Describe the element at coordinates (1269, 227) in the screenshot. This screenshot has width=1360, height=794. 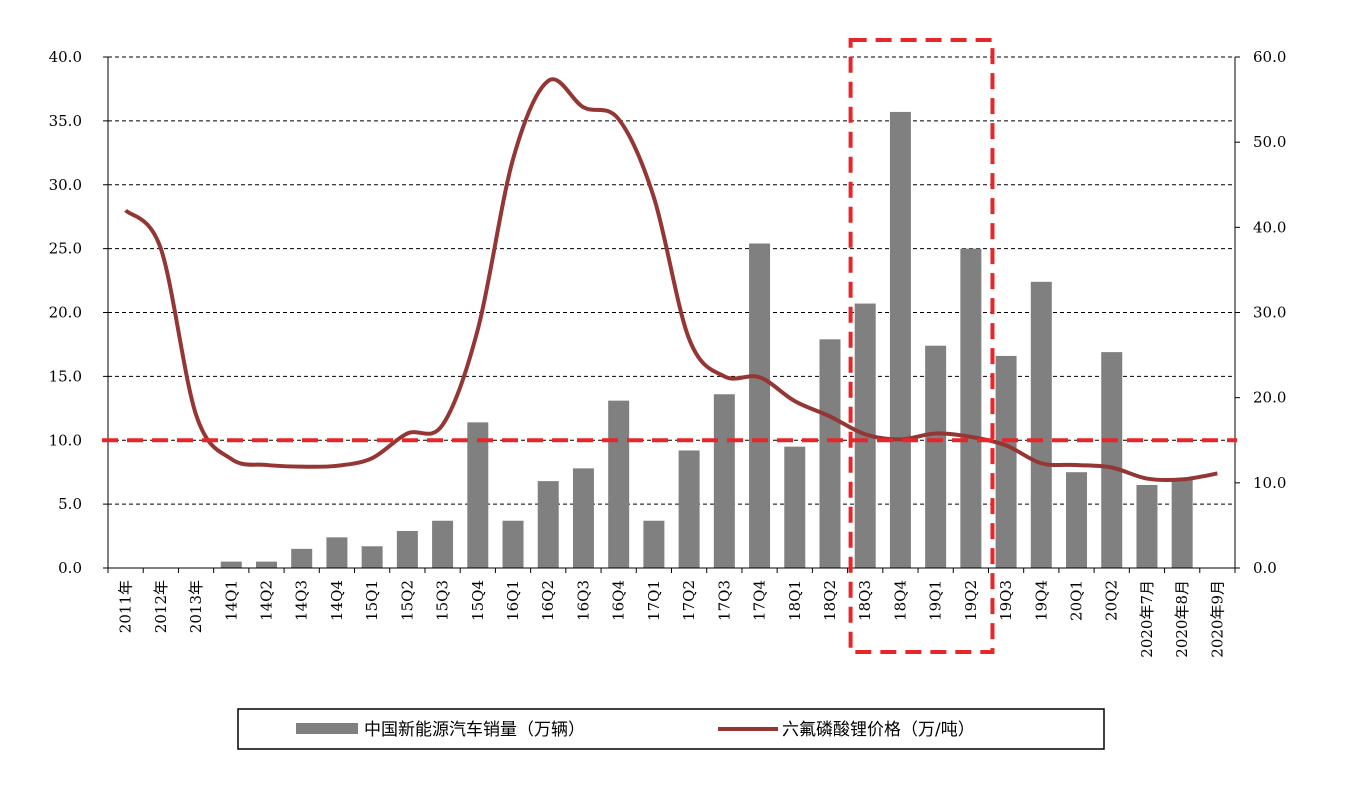
I see `y-right-tick-label: 40.0` at that location.